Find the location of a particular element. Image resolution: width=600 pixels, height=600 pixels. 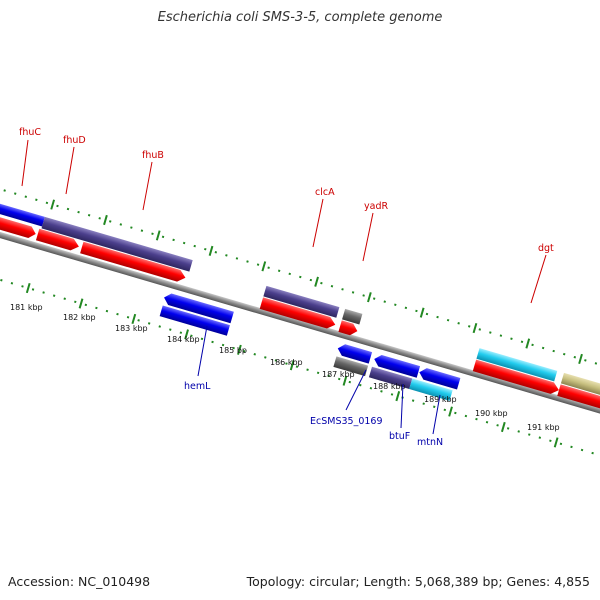

cds-yadR is located at coordinates (348, 328).